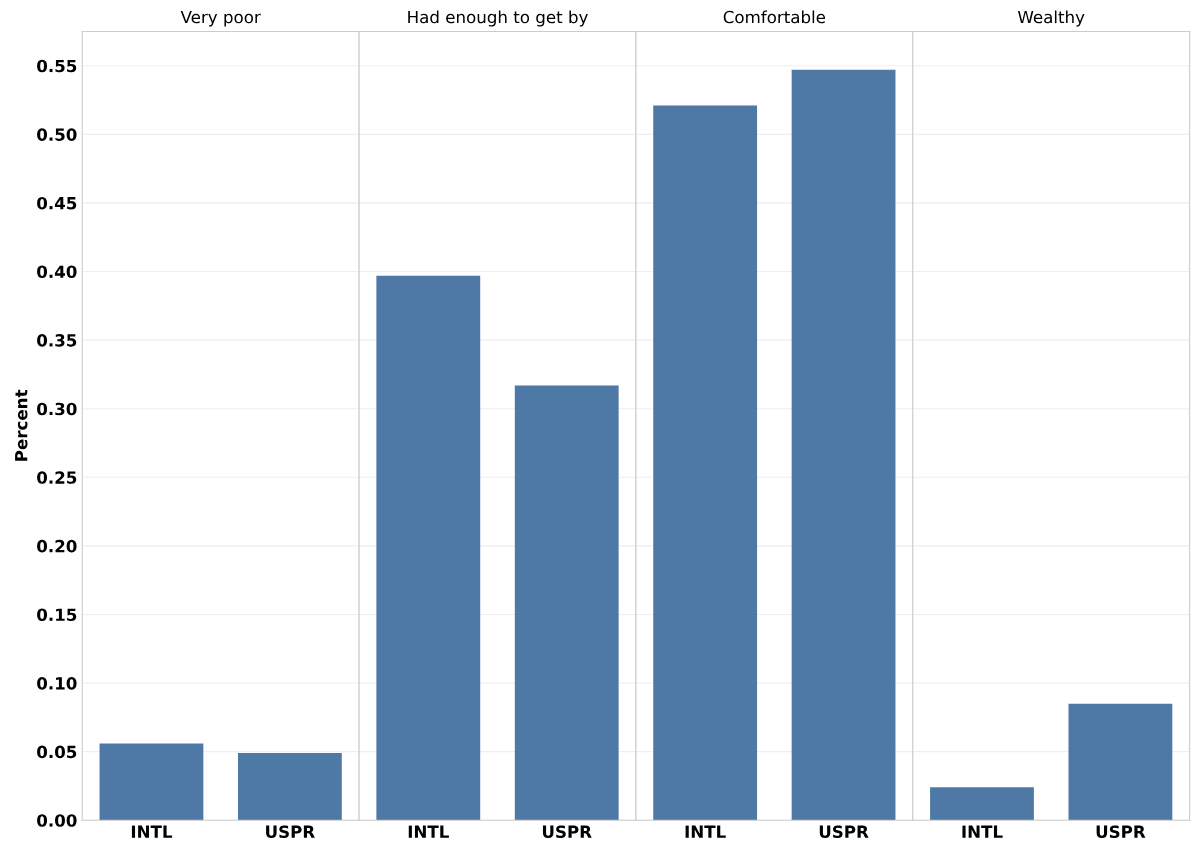  What do you see at coordinates (57, 272) in the screenshot?
I see `y-tick-label: 0.40` at bounding box center [57, 272].